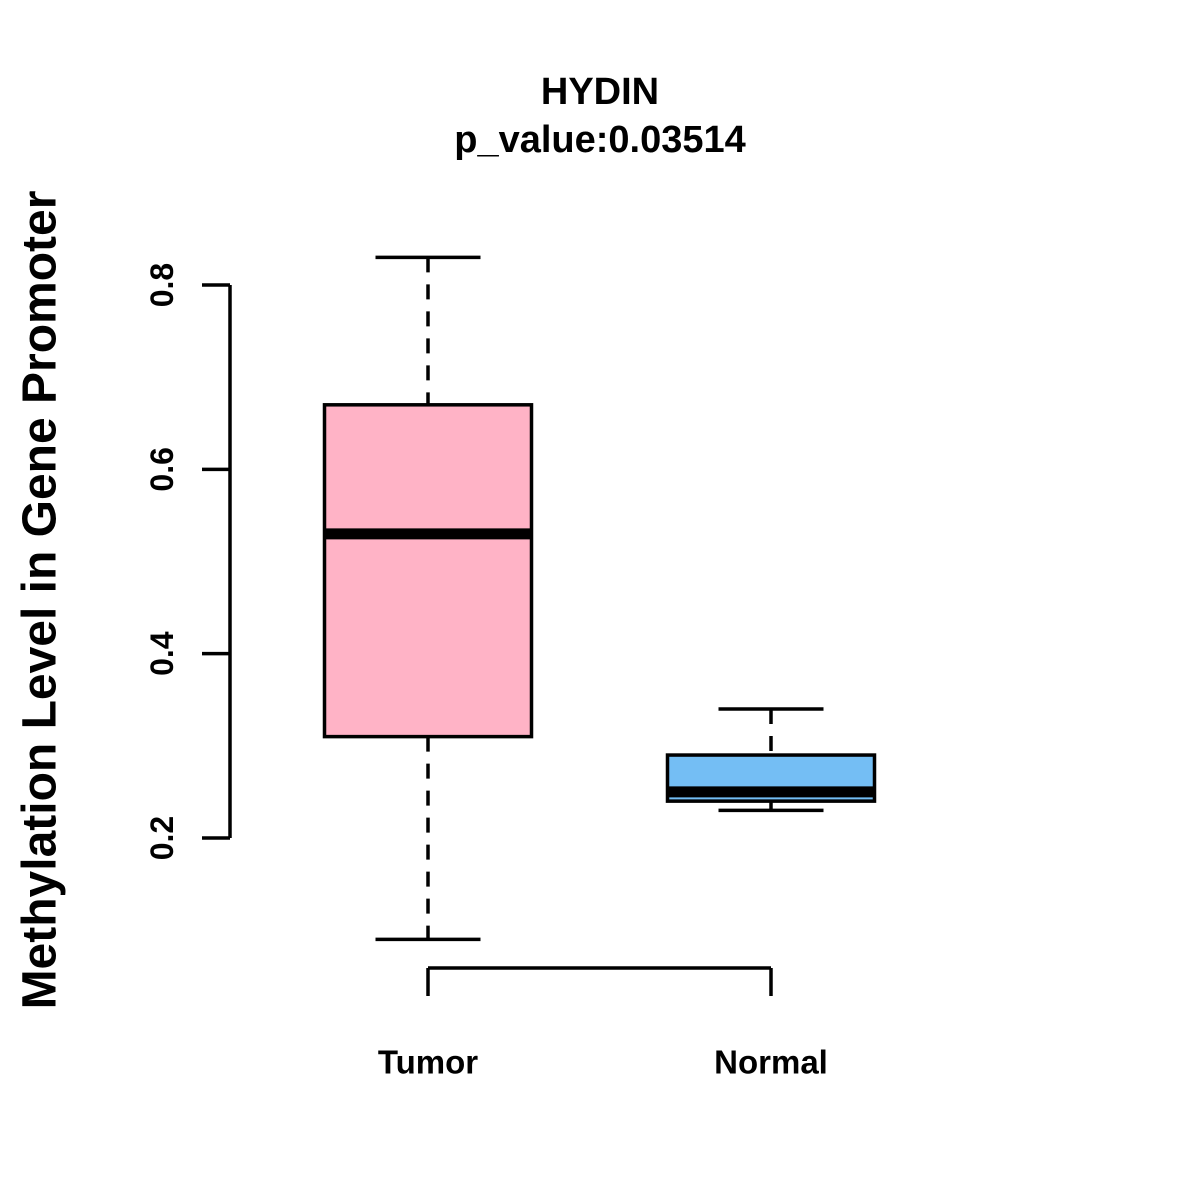 The width and height of the screenshot is (1200, 1200). I want to click on tumor-box, so click(428, 571).